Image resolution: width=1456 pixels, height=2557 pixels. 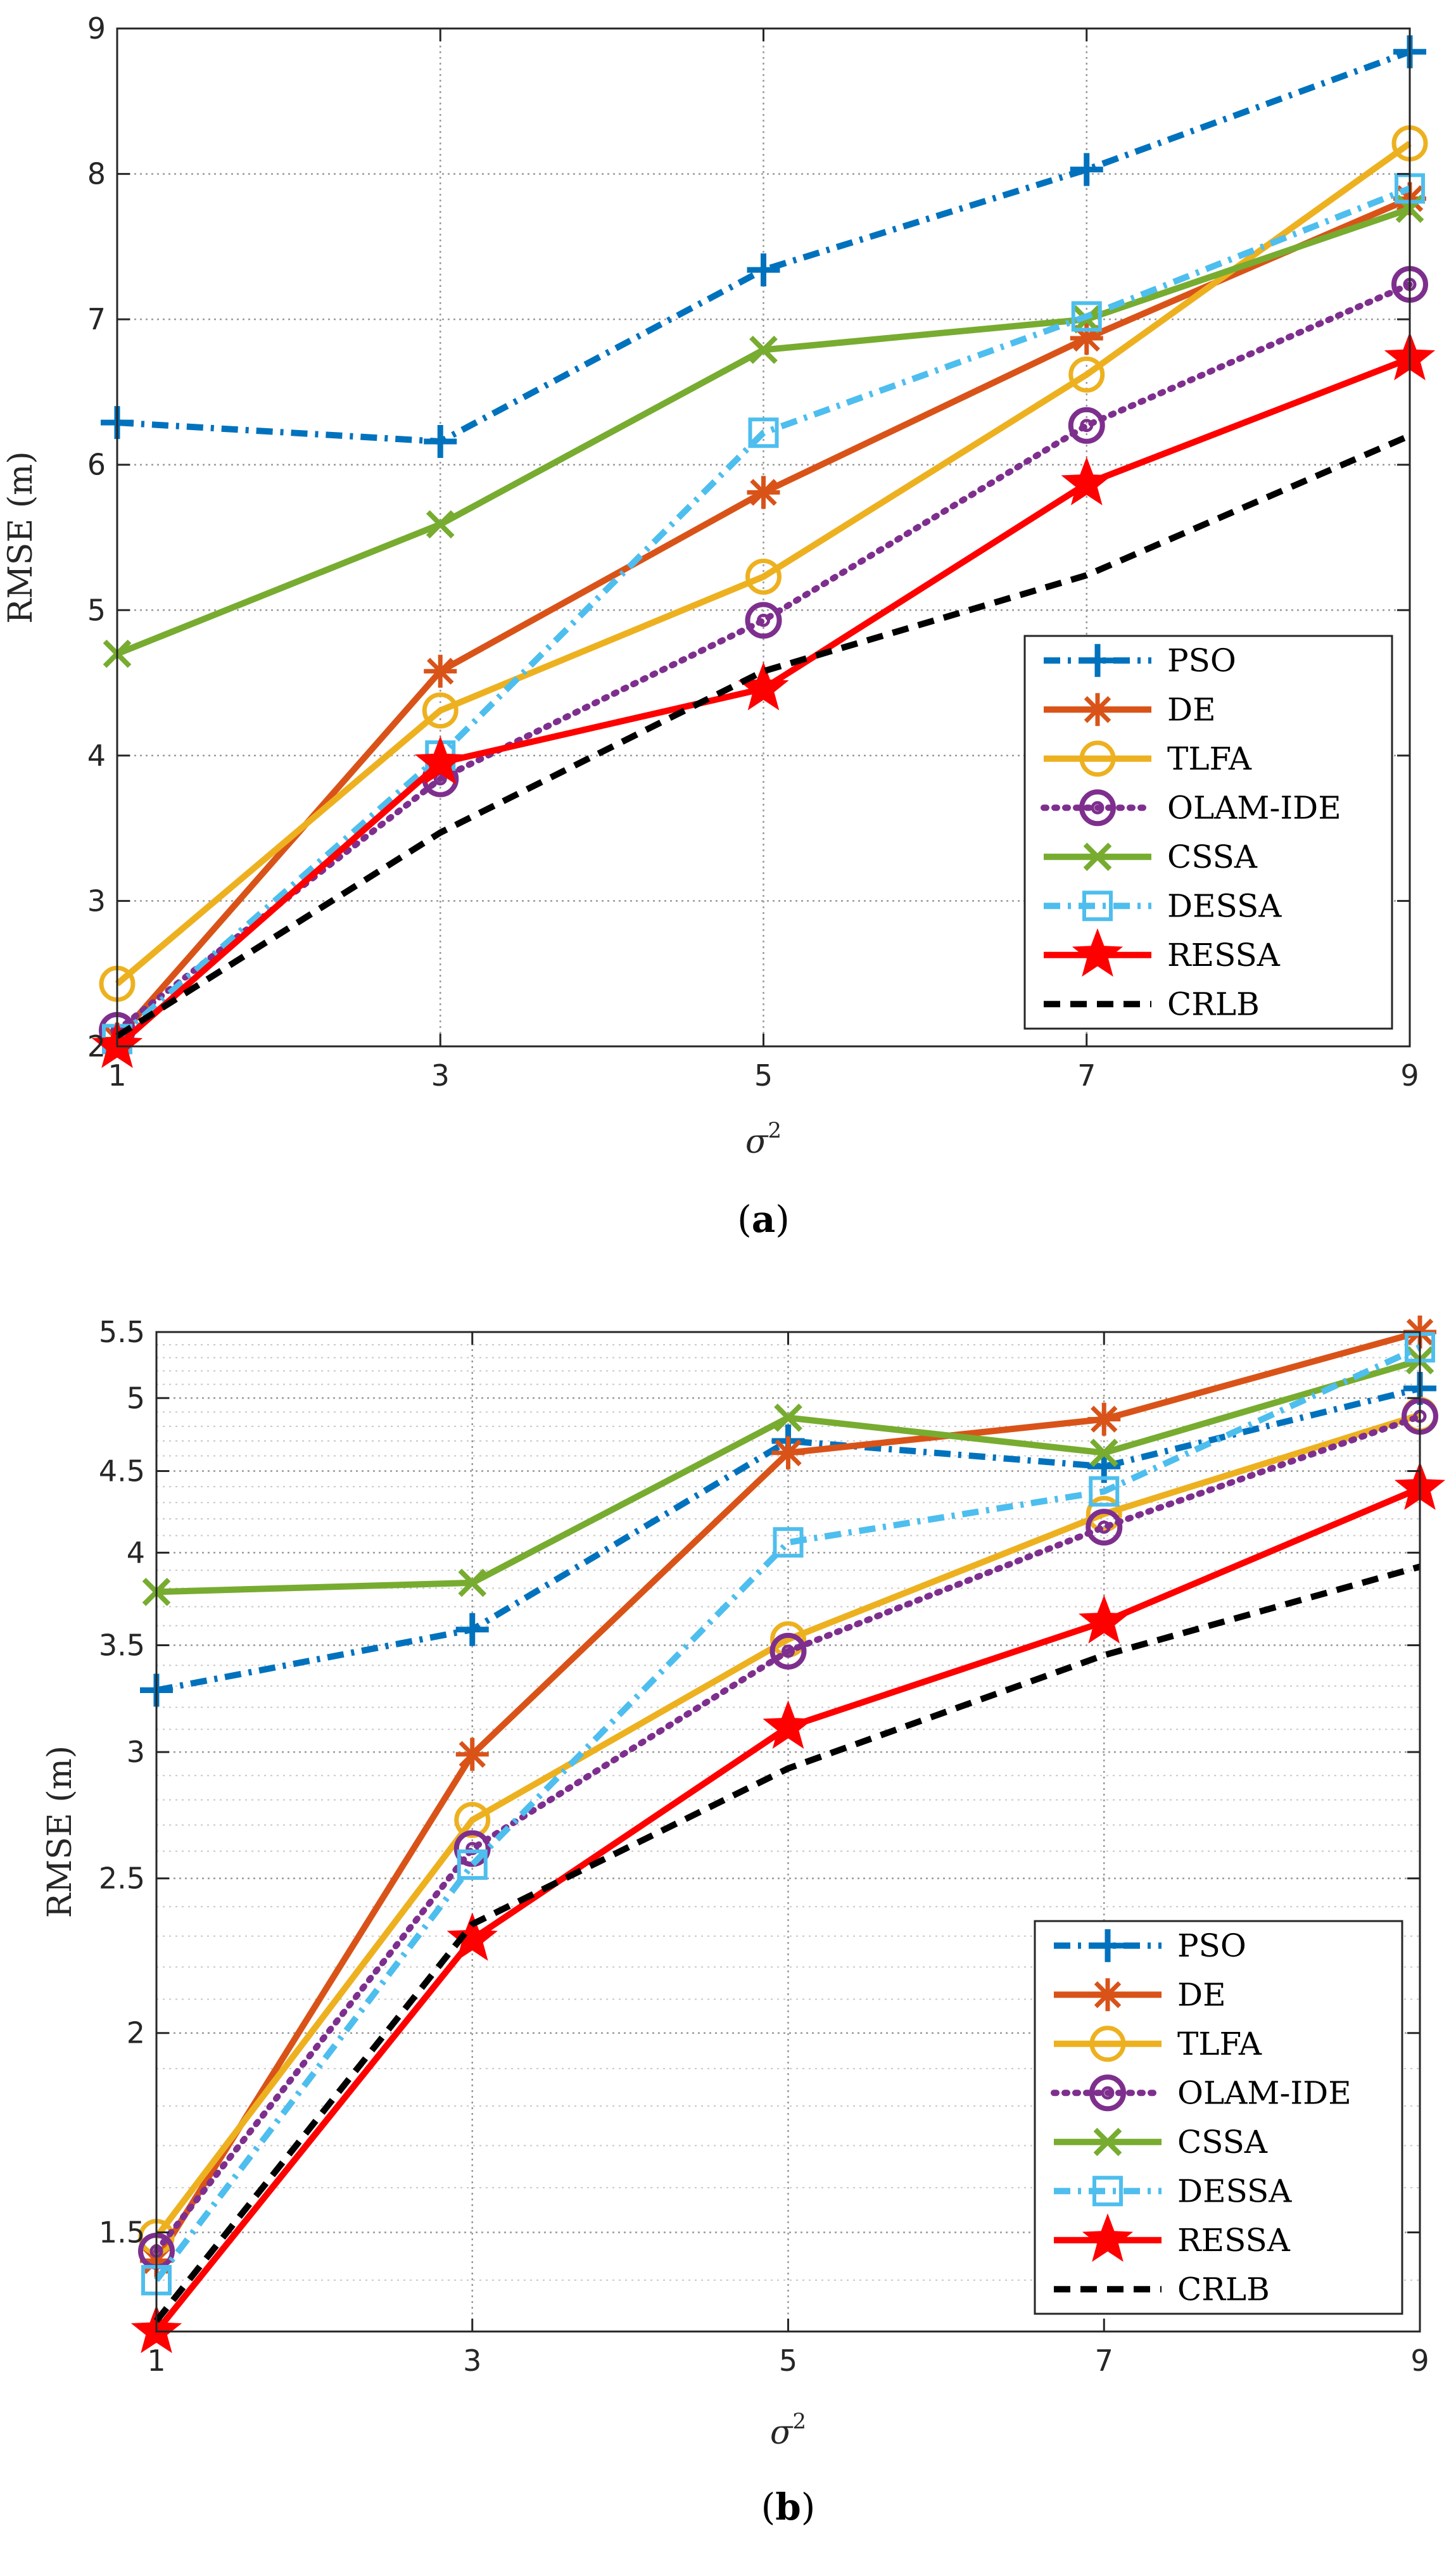 What do you see at coordinates (96, 28) in the screenshot?
I see `y-tick-label: 9` at bounding box center [96, 28].